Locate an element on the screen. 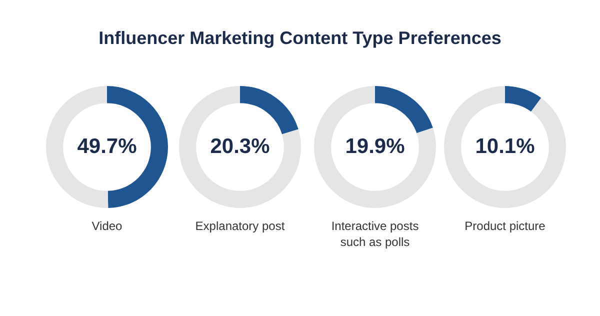 The width and height of the screenshot is (600, 316). text: Video is located at coordinates (107, 226).